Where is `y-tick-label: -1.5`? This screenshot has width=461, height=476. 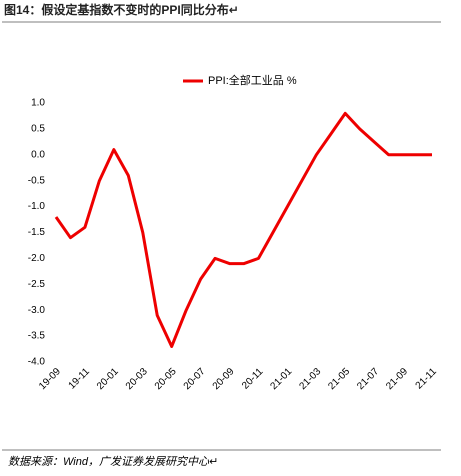
y-tick-label: -1.5 is located at coordinates (37, 232).